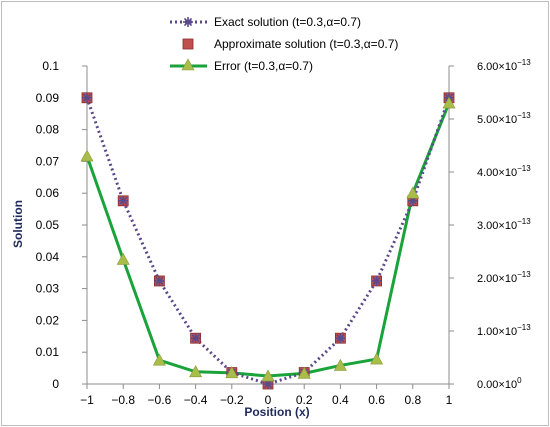  What do you see at coordinates (50, 66) in the screenshot?
I see `y-tick-label: 0.1` at bounding box center [50, 66].